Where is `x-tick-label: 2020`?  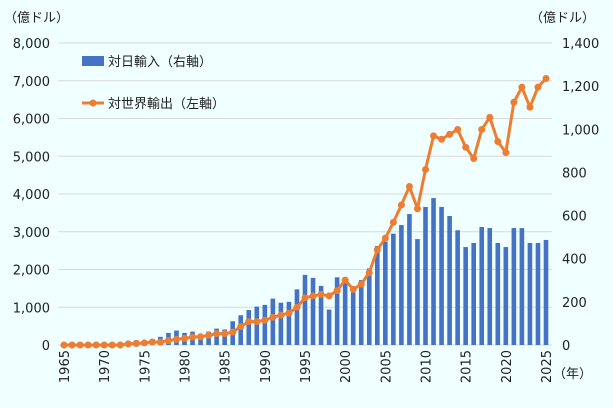 x-tick-label: 2020 is located at coordinates (507, 366).